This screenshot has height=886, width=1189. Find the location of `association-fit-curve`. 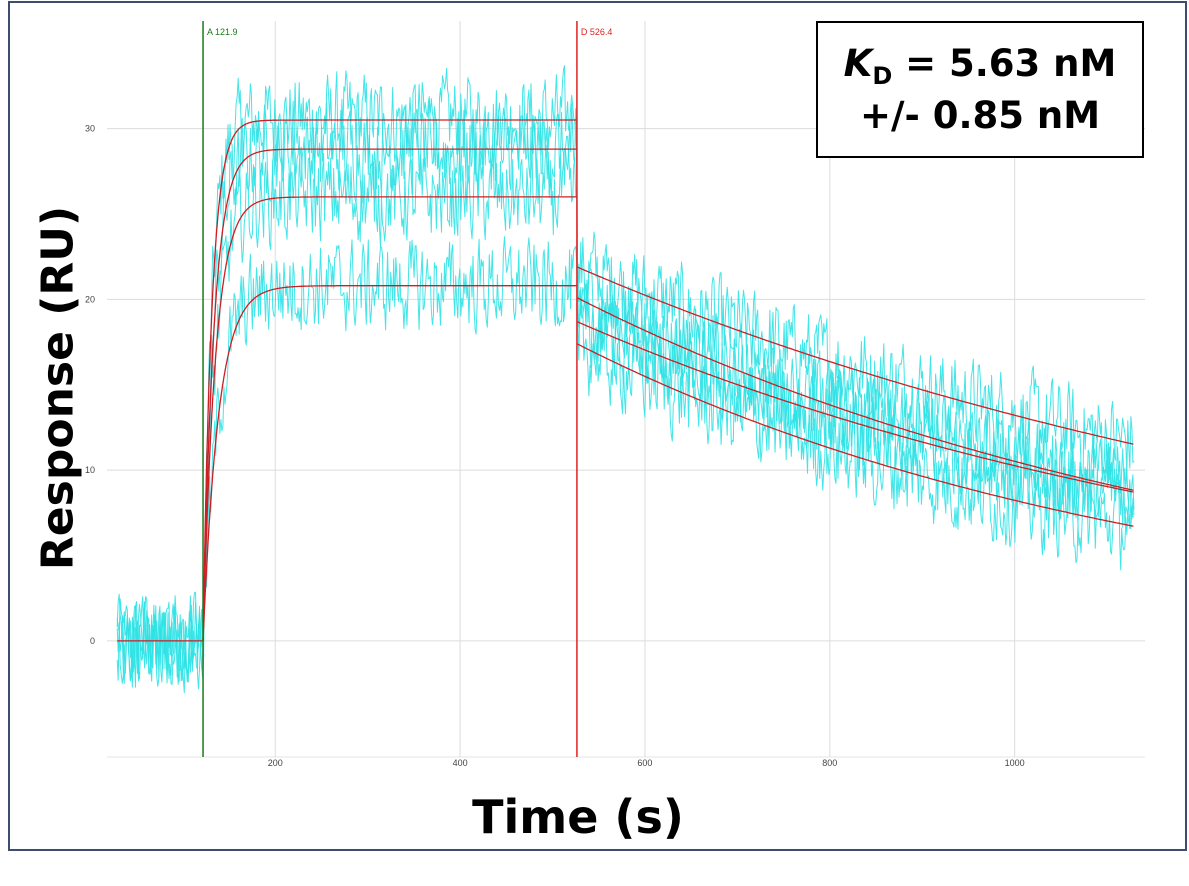

association-fit-curve is located at coordinates (389, 463).